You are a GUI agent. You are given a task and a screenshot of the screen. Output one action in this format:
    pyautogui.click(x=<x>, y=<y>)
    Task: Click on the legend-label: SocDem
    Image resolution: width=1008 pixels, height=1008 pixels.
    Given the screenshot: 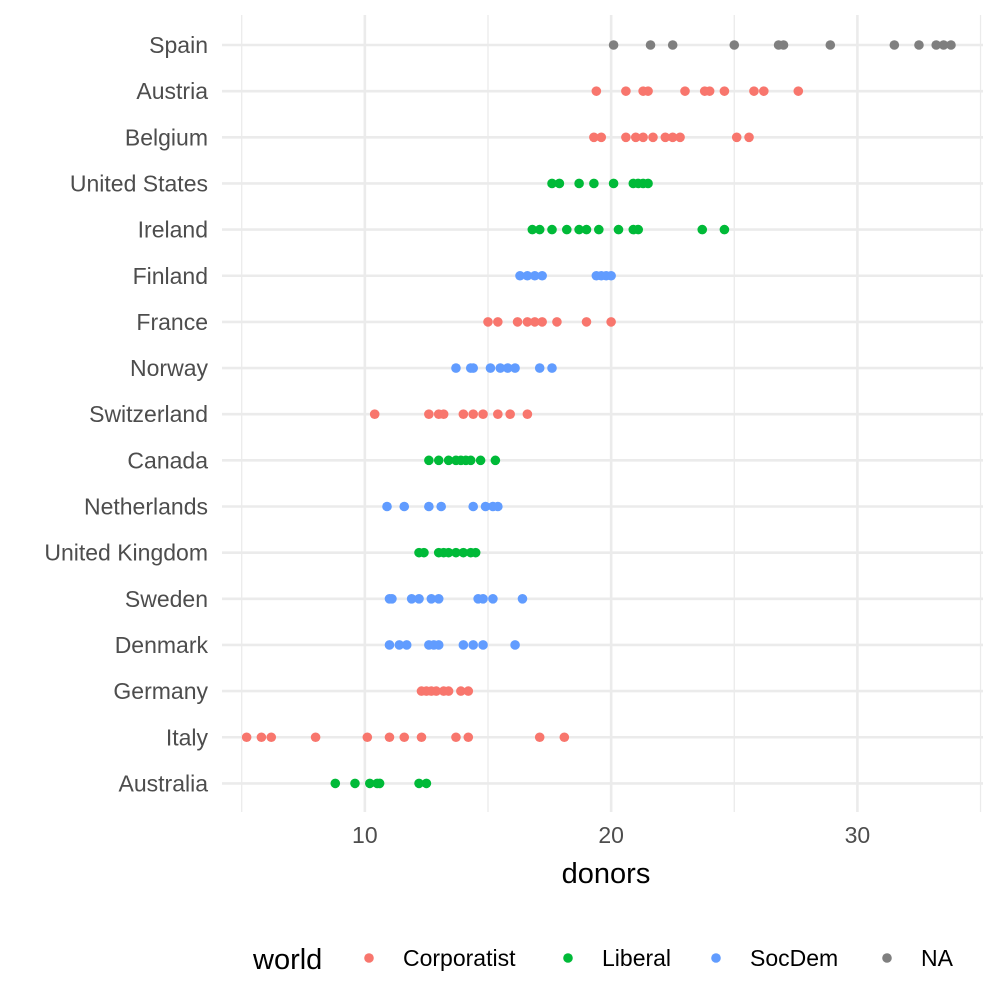 What is the action you would take?
    pyautogui.click(x=794, y=958)
    